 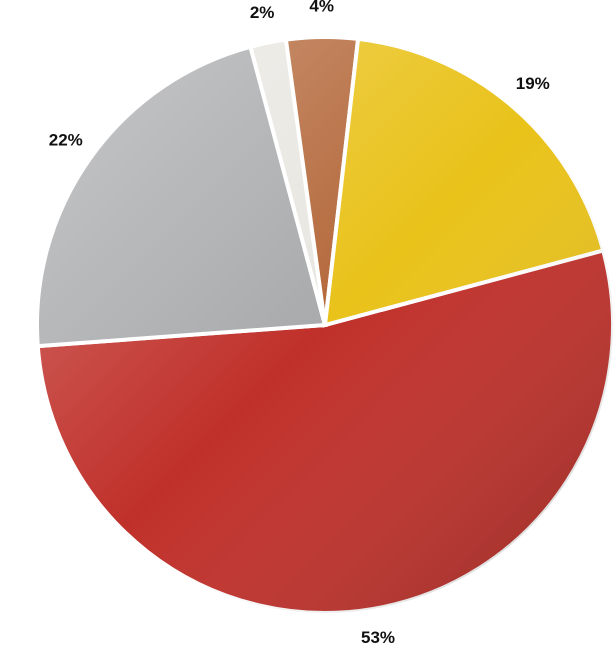 I want to click on slice-label: 2%, so click(x=262, y=12).